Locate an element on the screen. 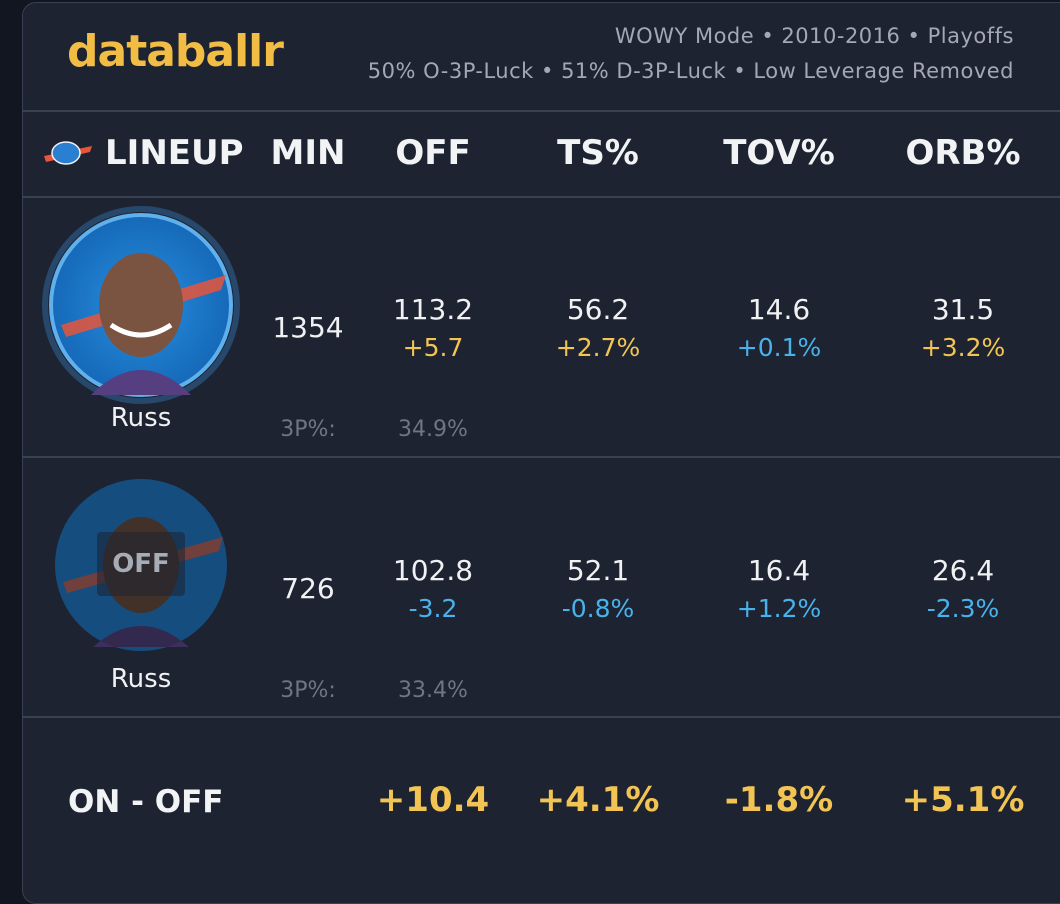 The image size is (1060, 904). column-header: TS% is located at coordinates (598, 153).